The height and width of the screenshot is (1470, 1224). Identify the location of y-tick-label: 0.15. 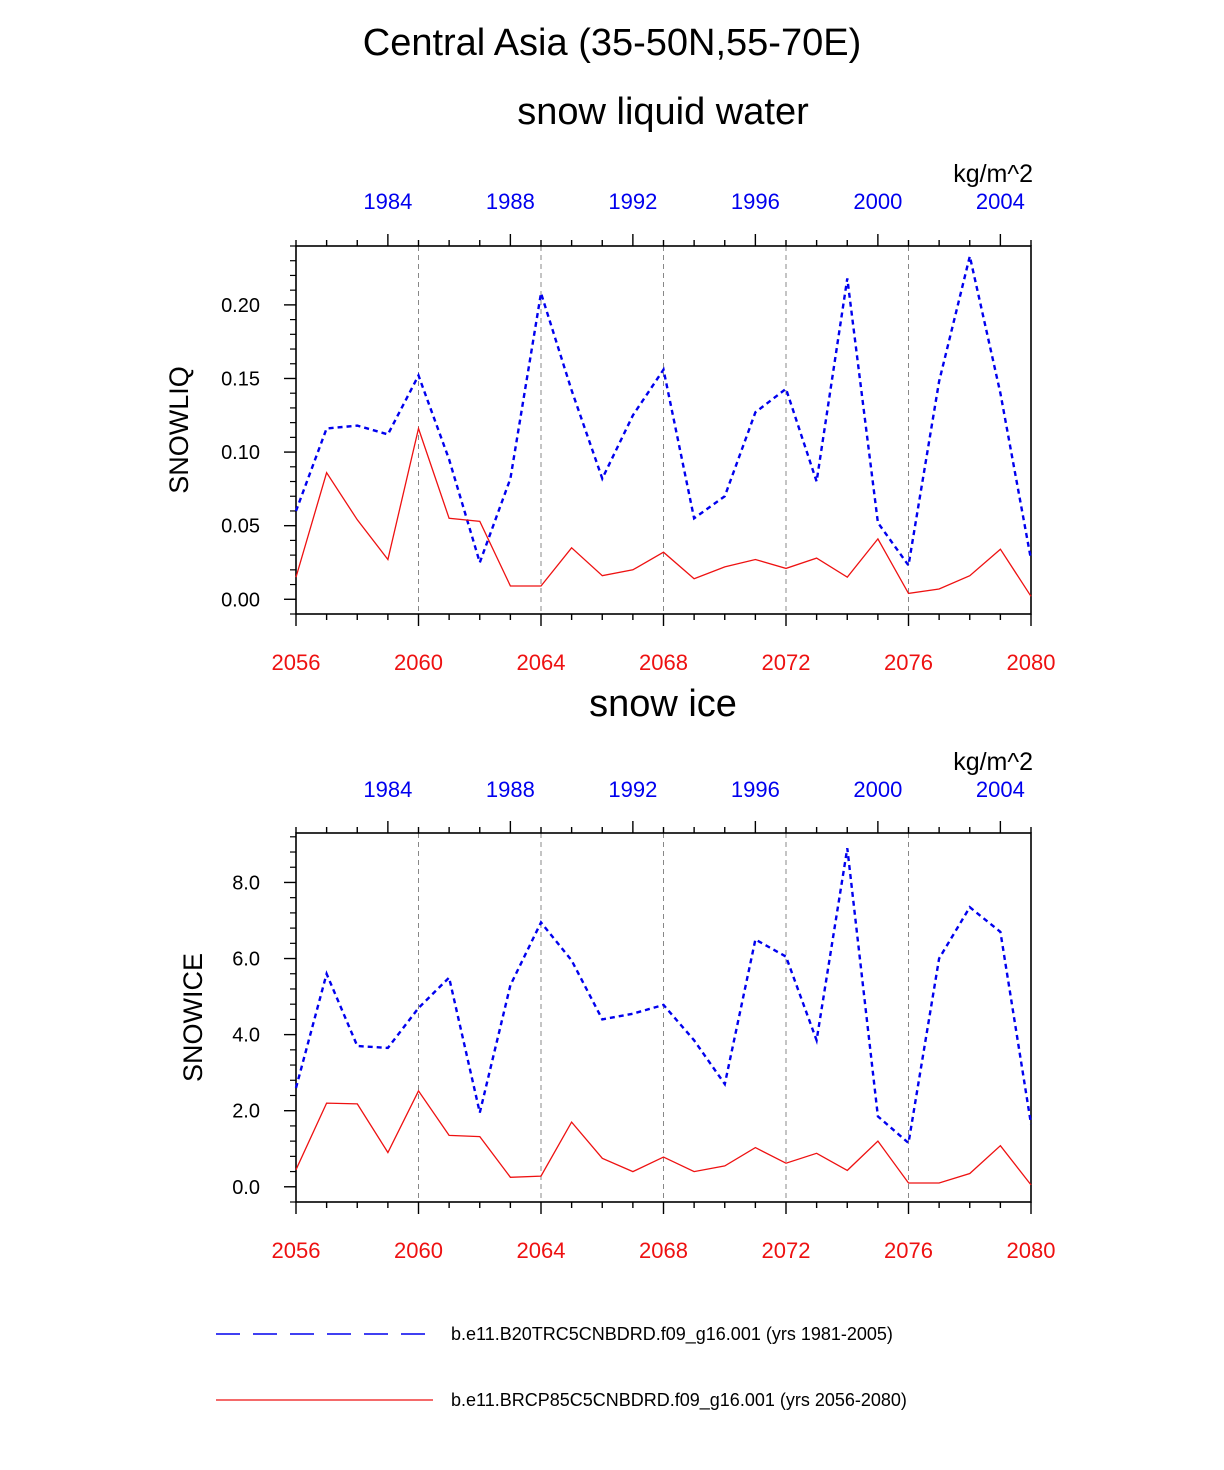
(240, 379).